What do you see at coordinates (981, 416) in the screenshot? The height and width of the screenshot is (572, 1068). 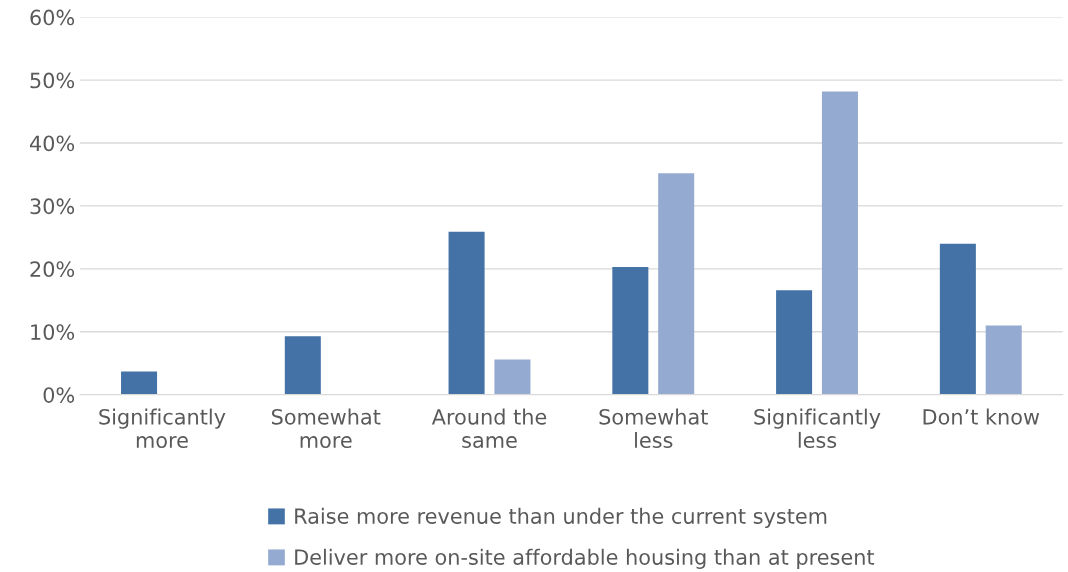 I see `x-tick-label: Don’t know` at bounding box center [981, 416].